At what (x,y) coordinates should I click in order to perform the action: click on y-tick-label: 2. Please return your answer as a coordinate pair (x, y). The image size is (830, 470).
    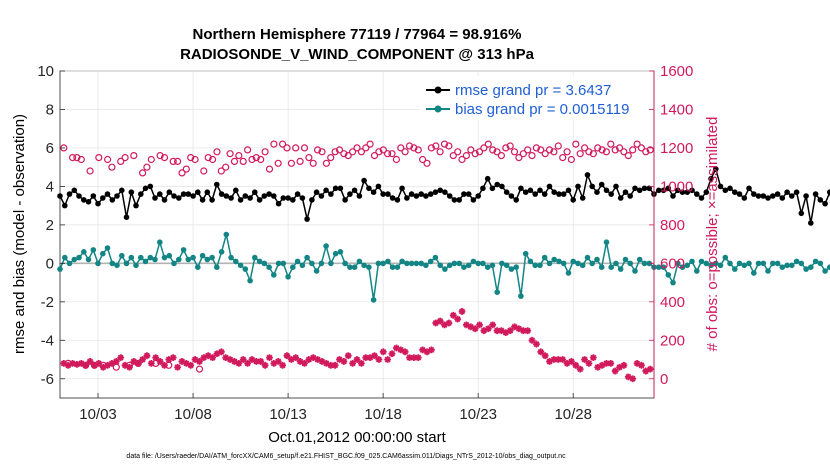
    Looking at the image, I should click on (50, 225).